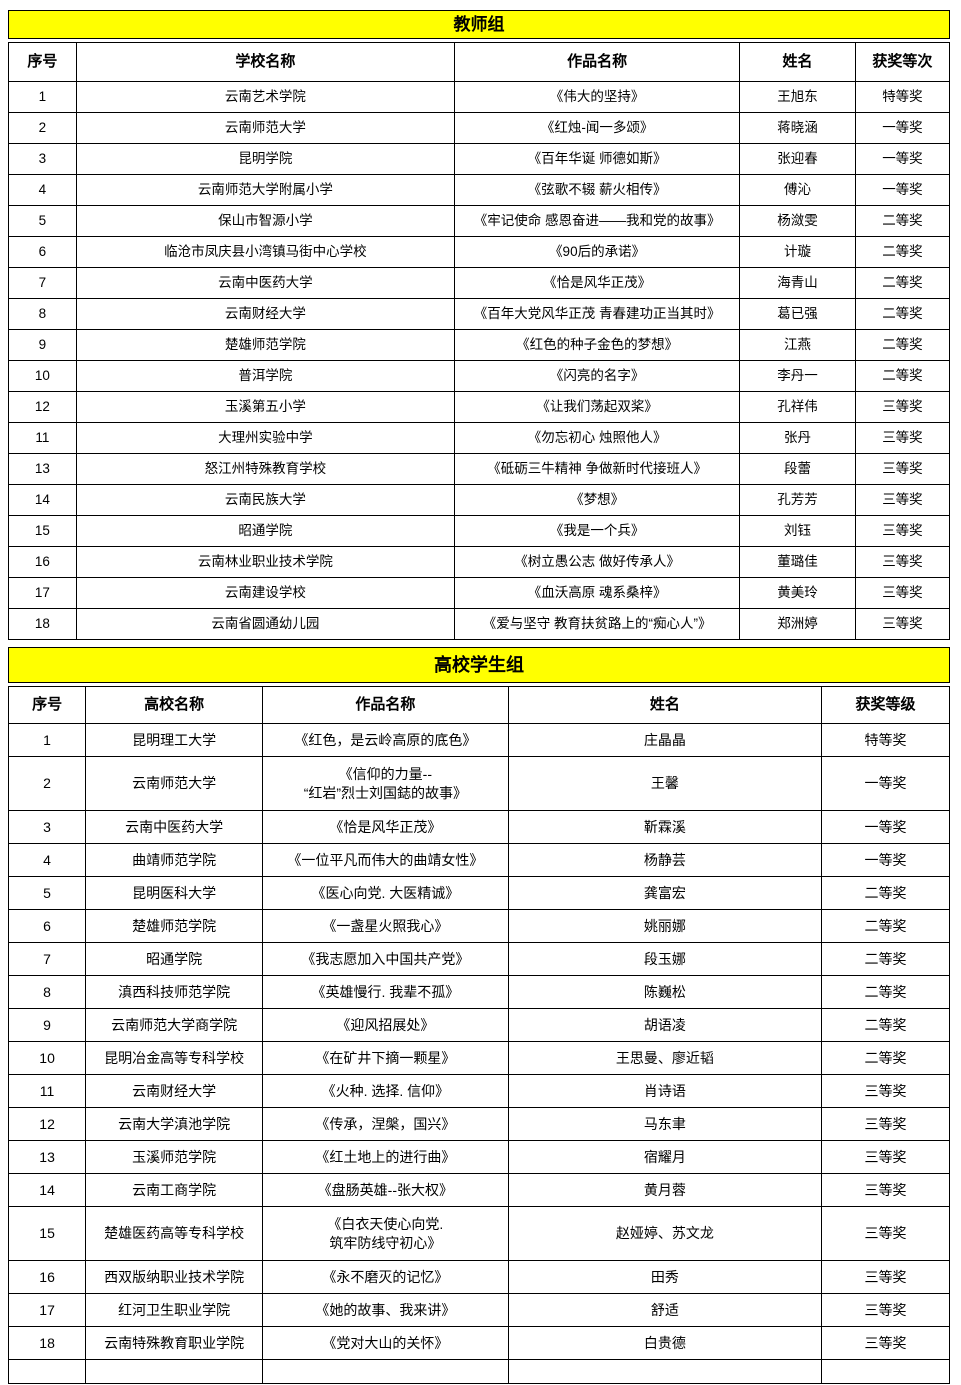 The image size is (961, 1385). I want to click on table-row: 3 云南中医药大学 《恰是风华正茂》 靳霖溪 一等奖, so click(478, 827).